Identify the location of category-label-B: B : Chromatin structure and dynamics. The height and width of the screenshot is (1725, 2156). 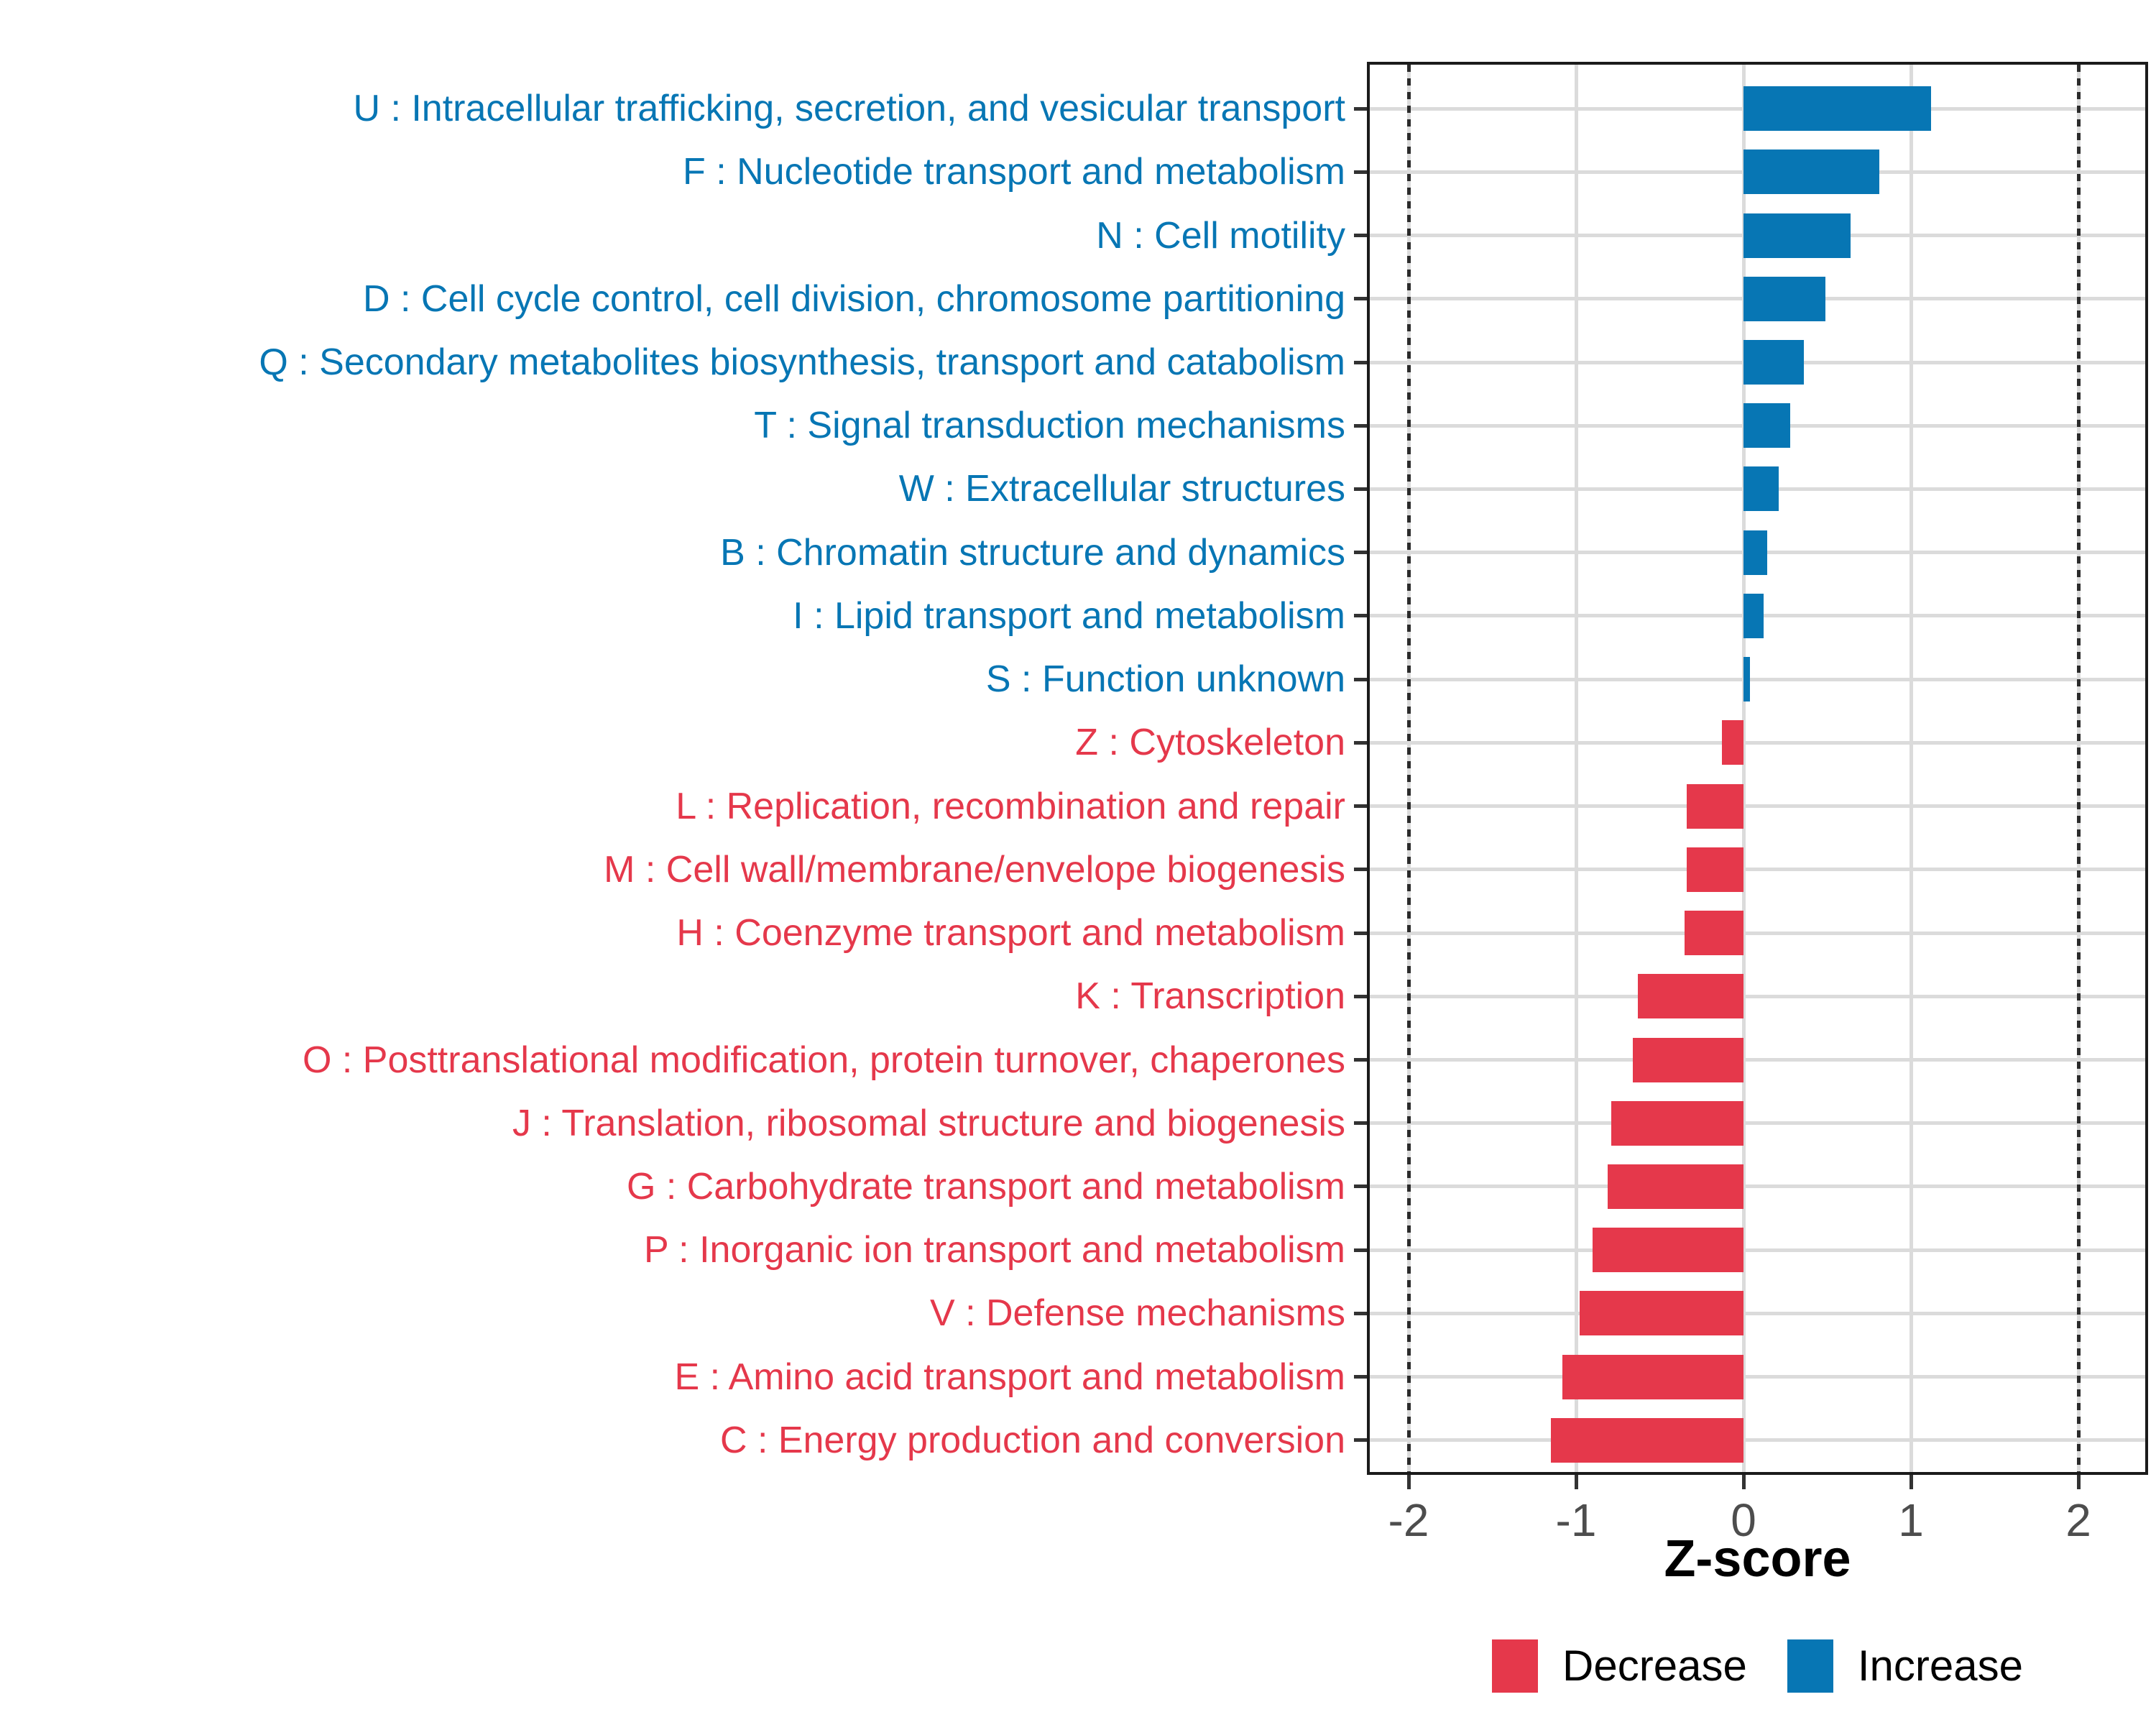
(1033, 552).